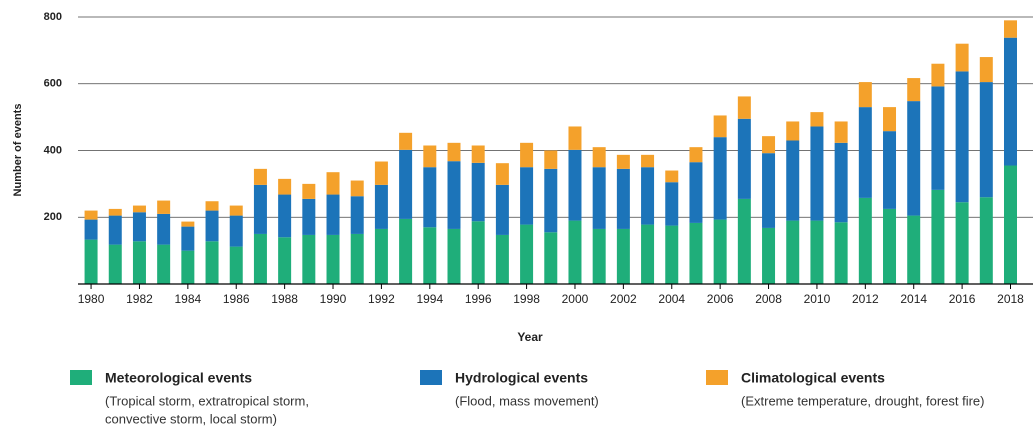  Describe the element at coordinates (381, 299) in the screenshot. I see `x-tick-label: 1992` at that location.